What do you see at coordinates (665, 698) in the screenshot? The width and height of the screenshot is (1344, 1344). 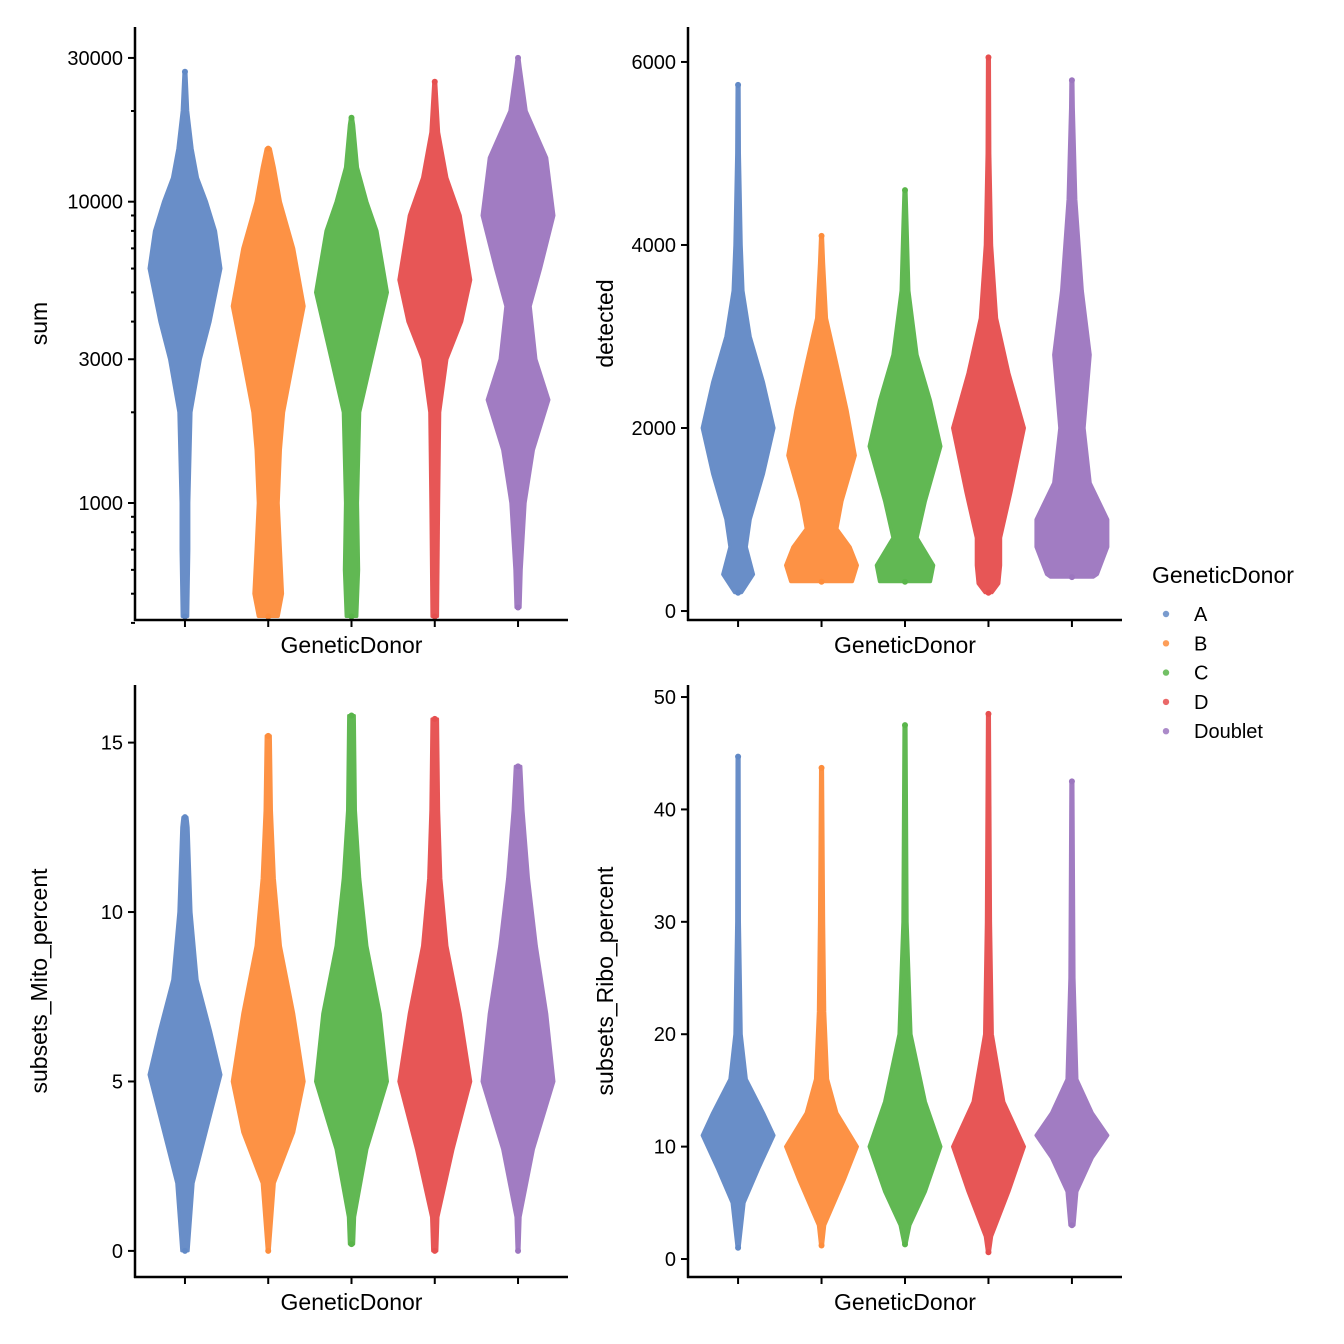 I see `y-tick-label: 50` at bounding box center [665, 698].